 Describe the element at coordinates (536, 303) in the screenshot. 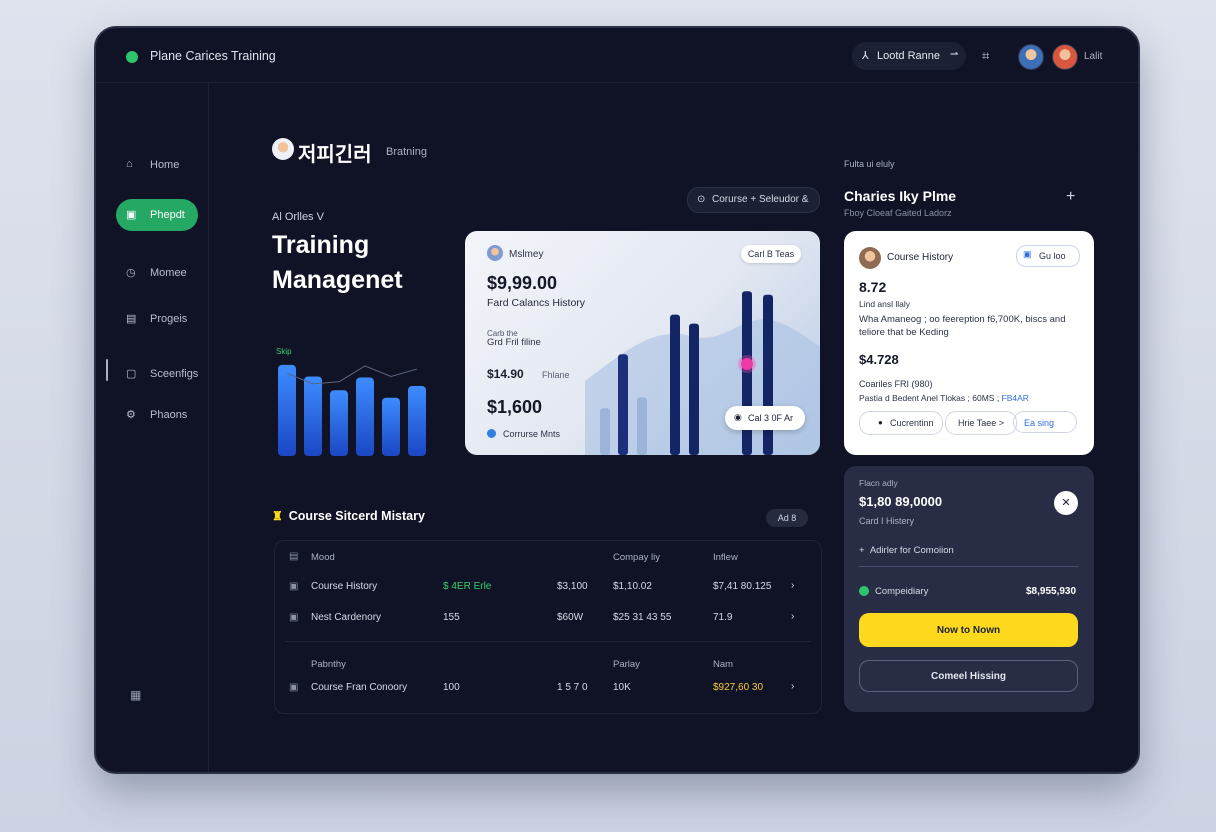

I see `card-subtitle: Fard Calancs History` at that location.